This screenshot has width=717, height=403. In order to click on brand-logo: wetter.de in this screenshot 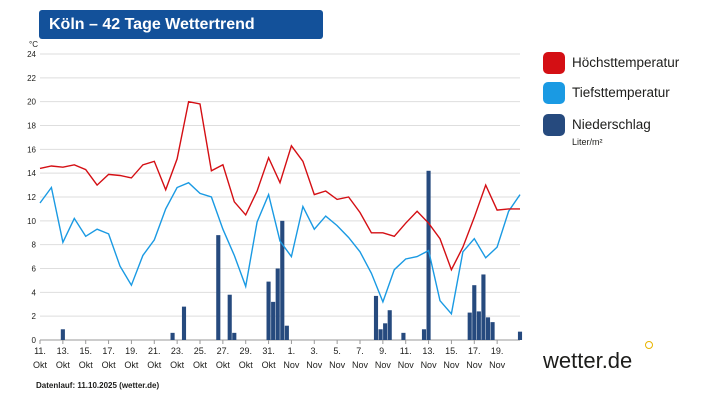, I will do `click(588, 360)`.